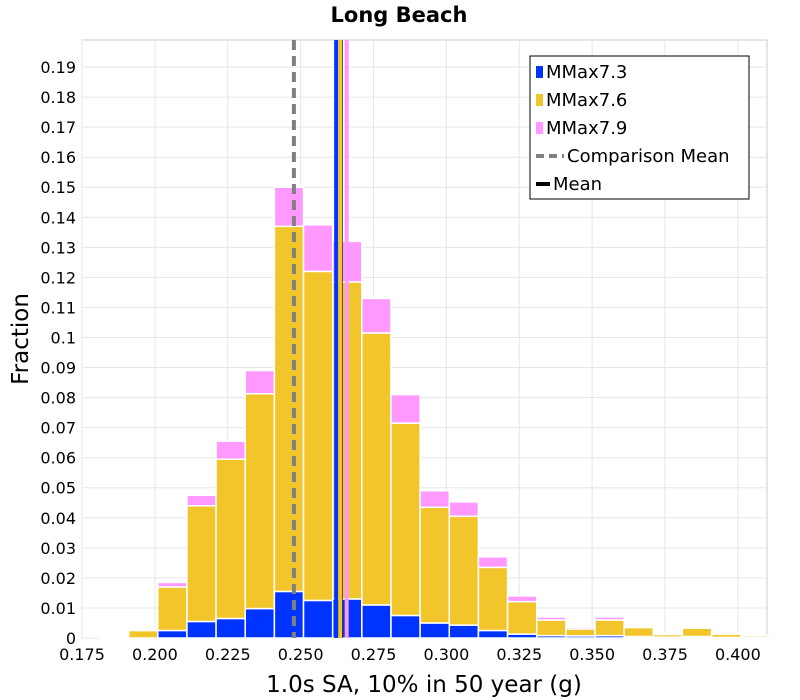 The height and width of the screenshot is (700, 800). I want to click on legend-label: MMax7.6, so click(586, 100).